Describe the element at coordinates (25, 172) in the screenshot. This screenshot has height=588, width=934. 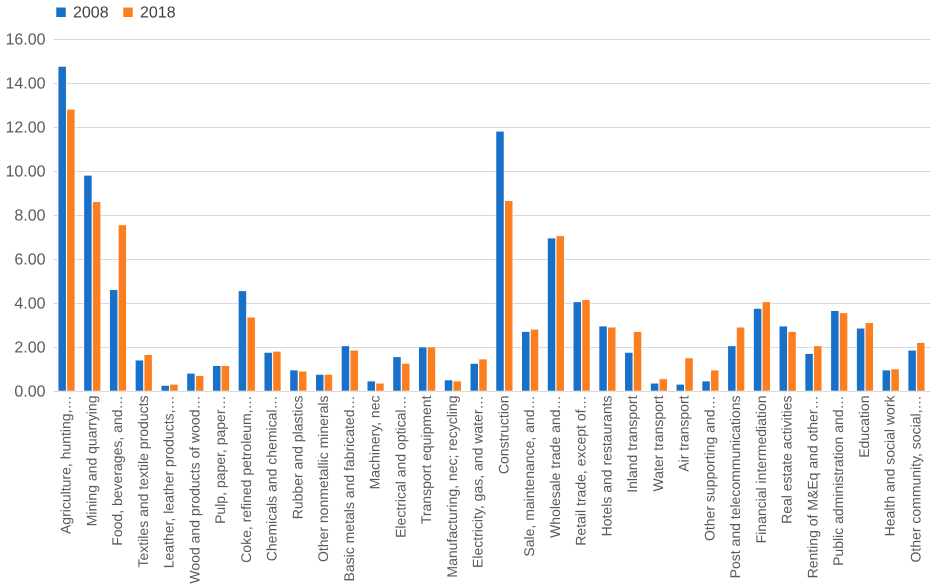
I see `y-tick-label: 10.00` at that location.